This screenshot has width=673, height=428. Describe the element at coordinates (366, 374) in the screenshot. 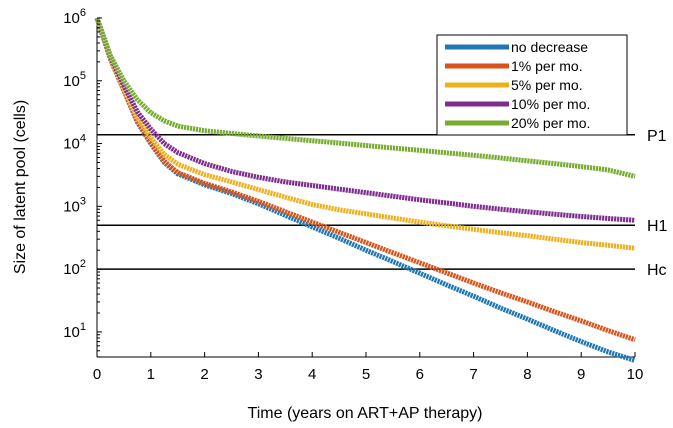

I see `x-tick-label: 5` at that location.